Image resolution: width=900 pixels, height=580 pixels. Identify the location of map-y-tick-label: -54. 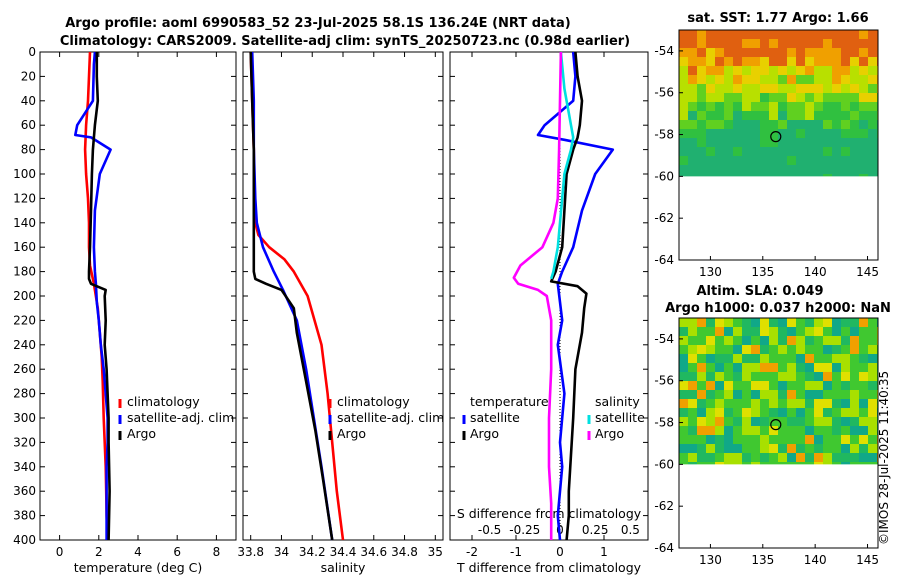
(664, 339).